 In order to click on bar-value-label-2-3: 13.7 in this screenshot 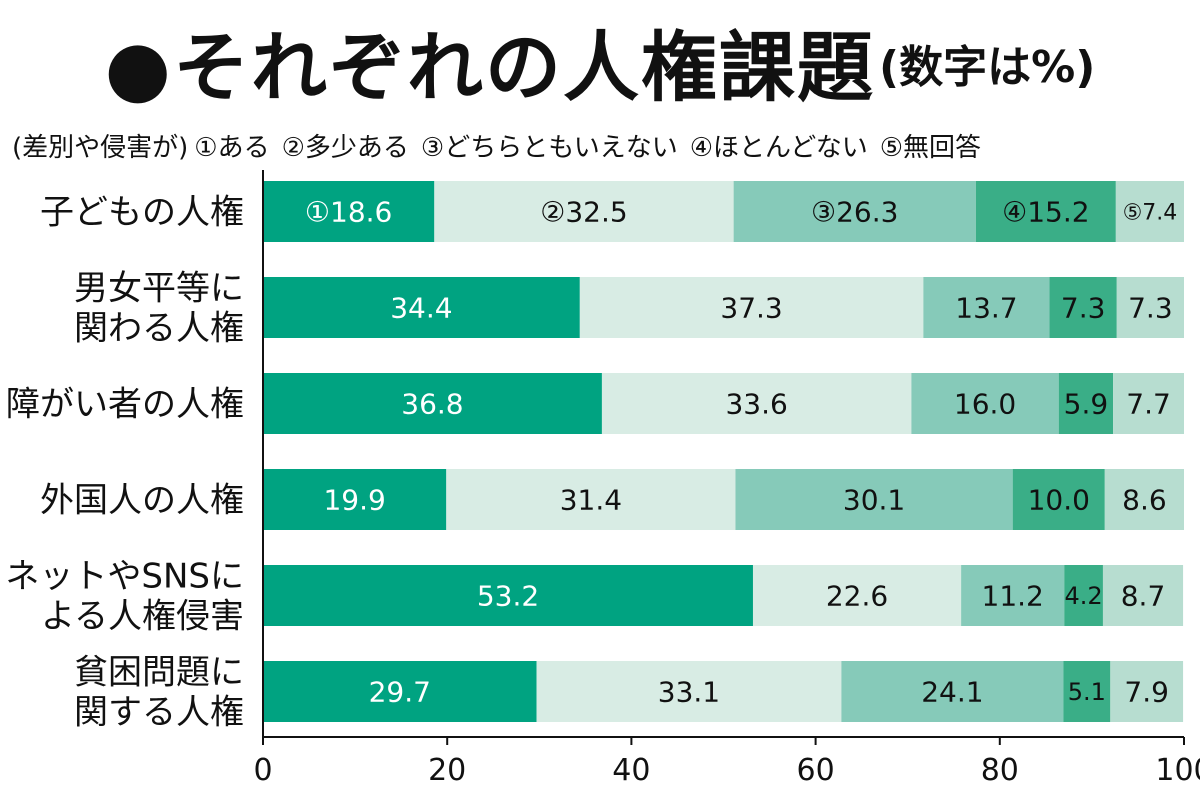, I will do `click(986, 308)`.